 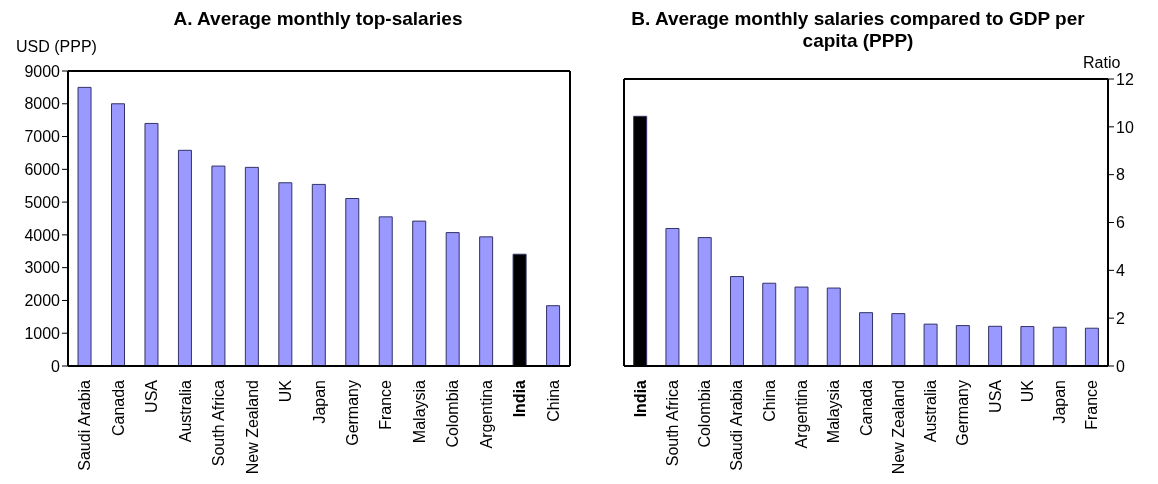 What do you see at coordinates (42, 71) in the screenshot?
I see `y-tick-label: 9000` at bounding box center [42, 71].